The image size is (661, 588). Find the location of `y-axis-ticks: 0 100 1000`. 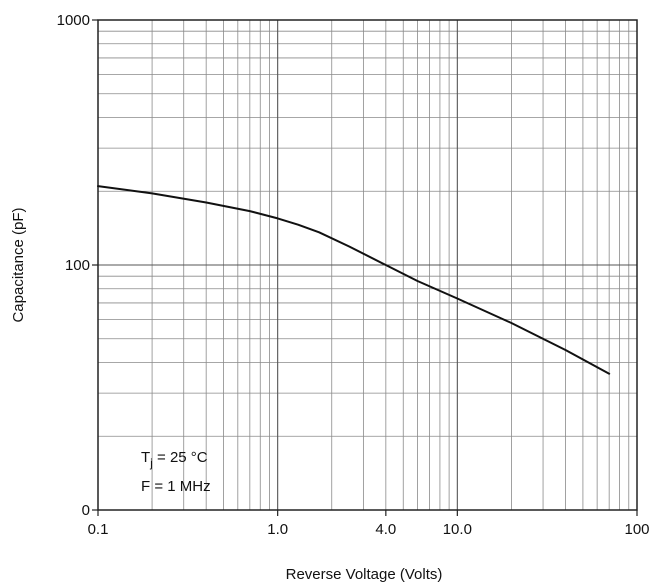

y-axis-ticks: 0 100 1000 is located at coordinates (77, 265).